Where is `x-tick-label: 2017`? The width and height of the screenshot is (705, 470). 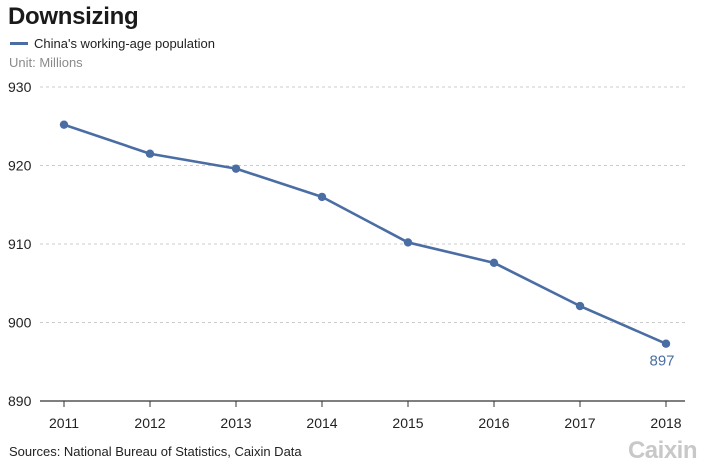
x-tick-label: 2017 is located at coordinates (579, 423).